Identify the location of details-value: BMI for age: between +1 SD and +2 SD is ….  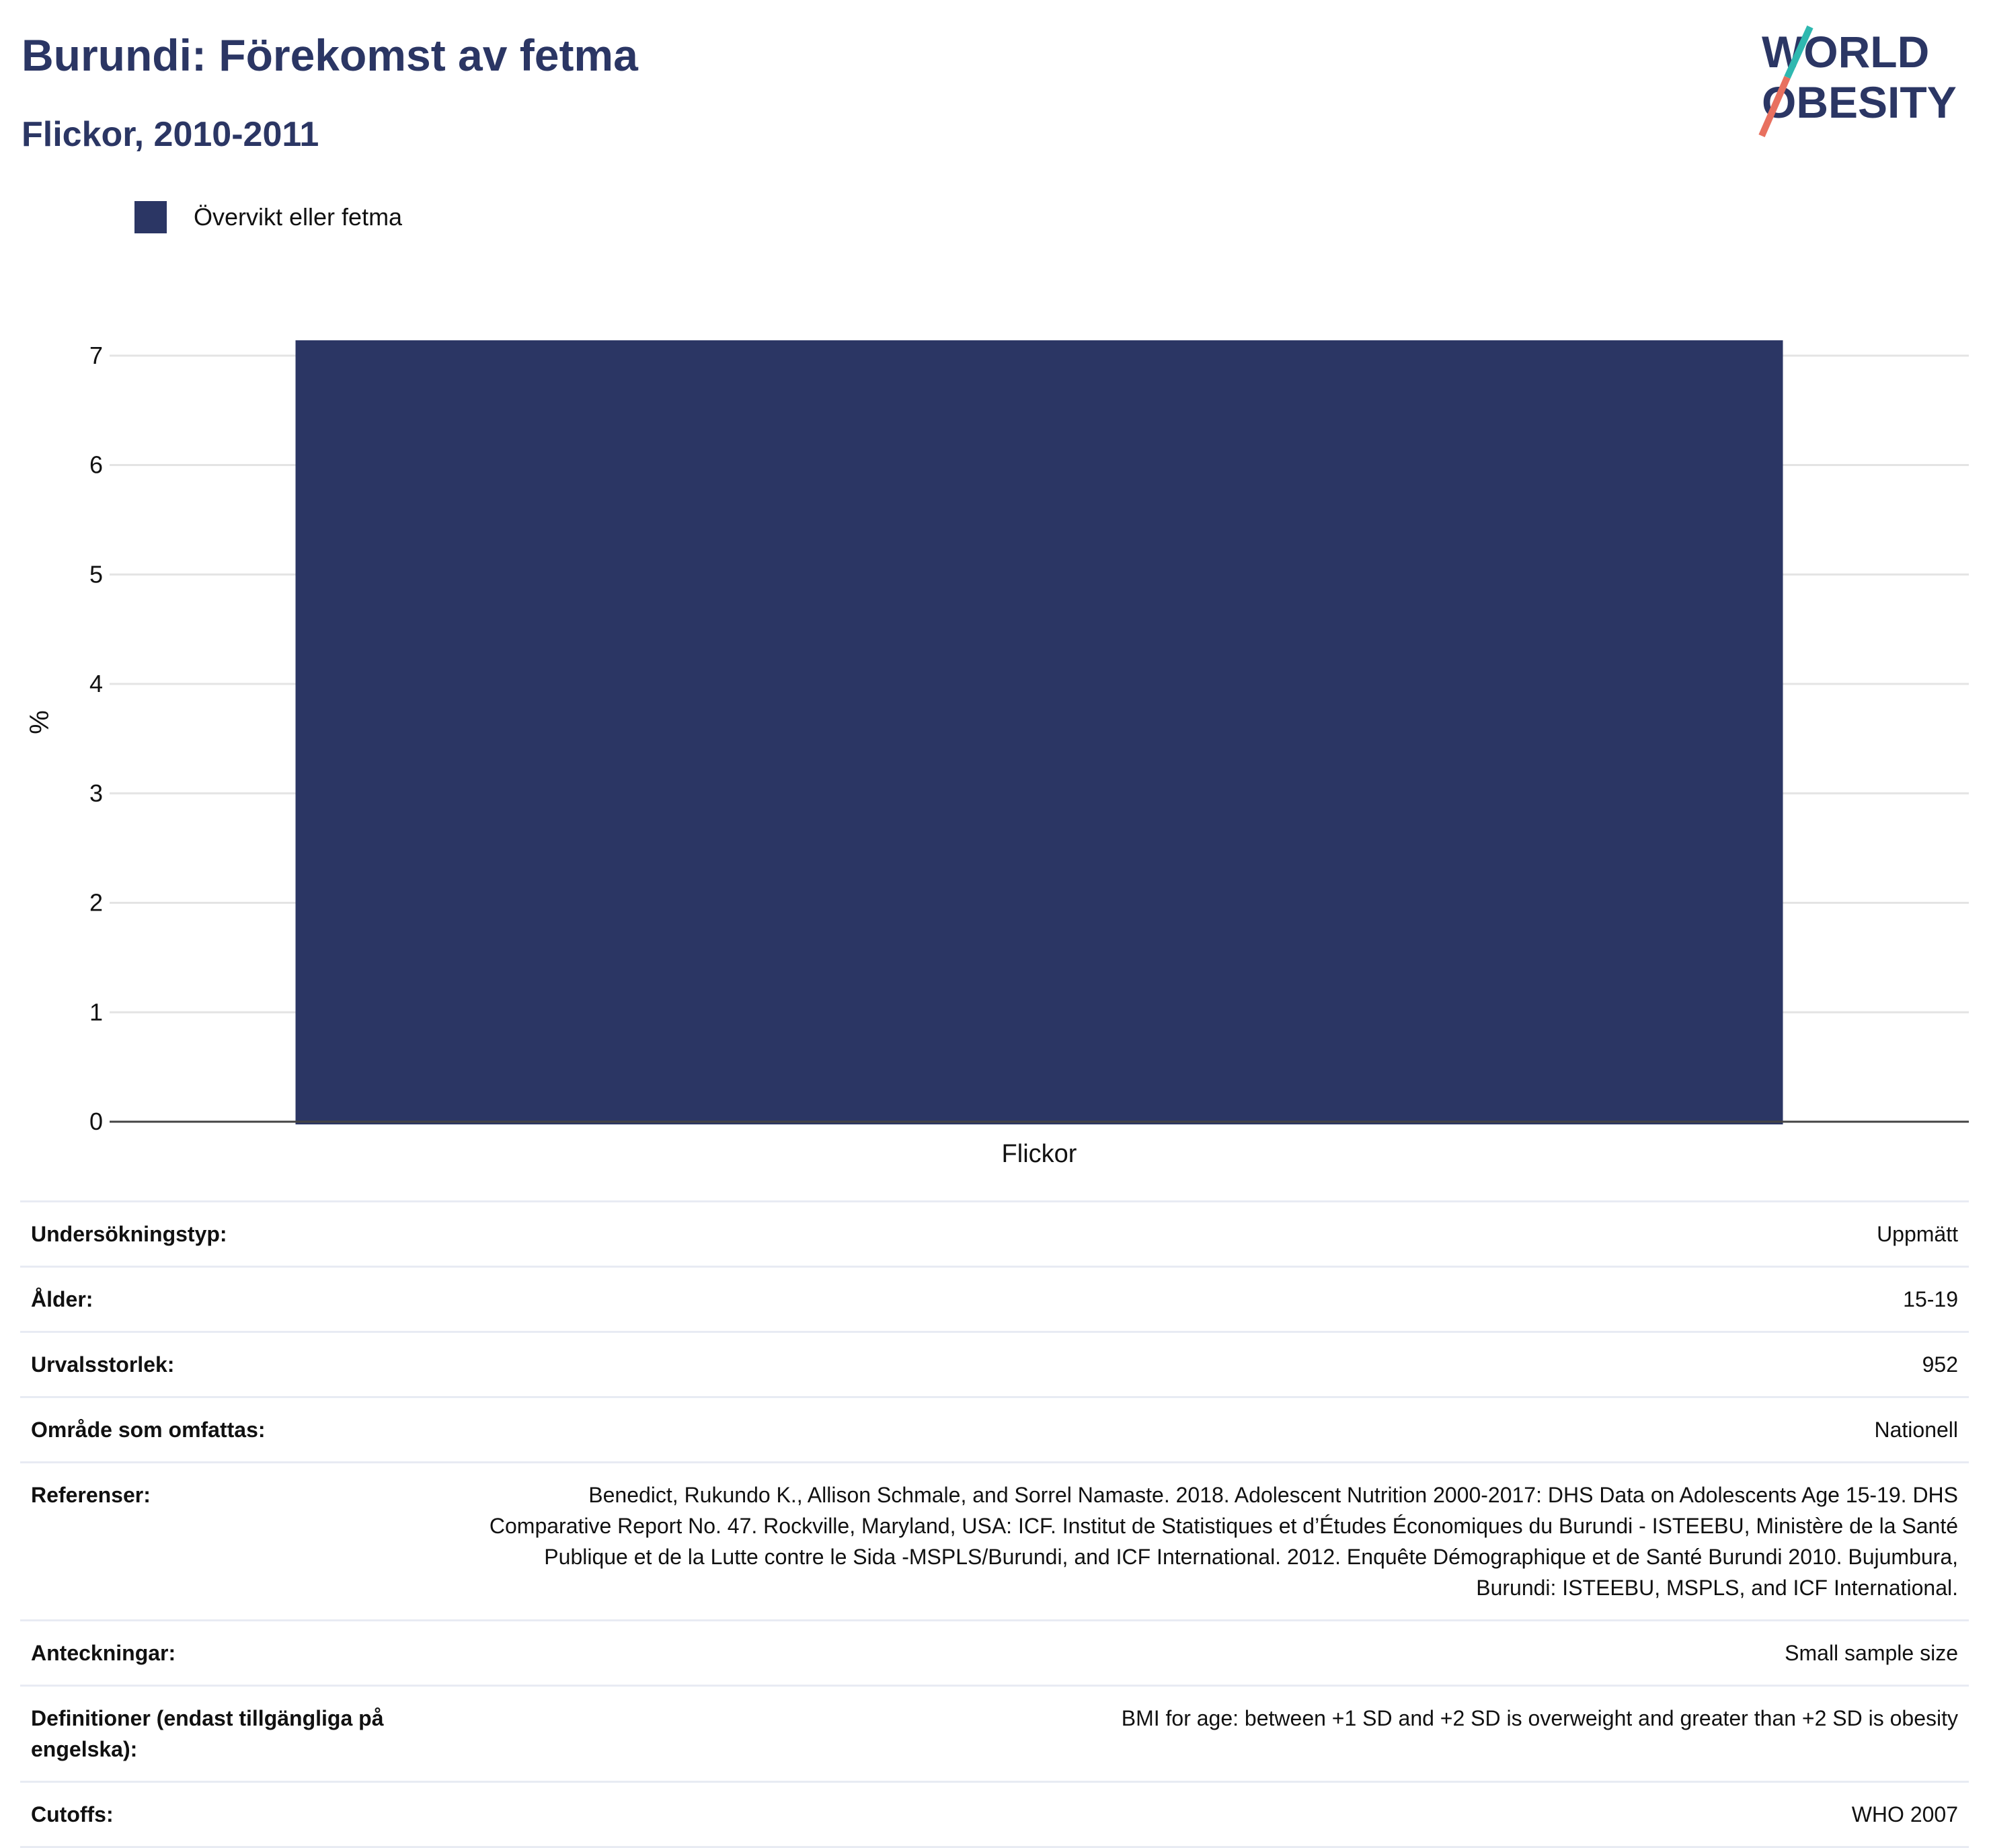
(1214, 1734).